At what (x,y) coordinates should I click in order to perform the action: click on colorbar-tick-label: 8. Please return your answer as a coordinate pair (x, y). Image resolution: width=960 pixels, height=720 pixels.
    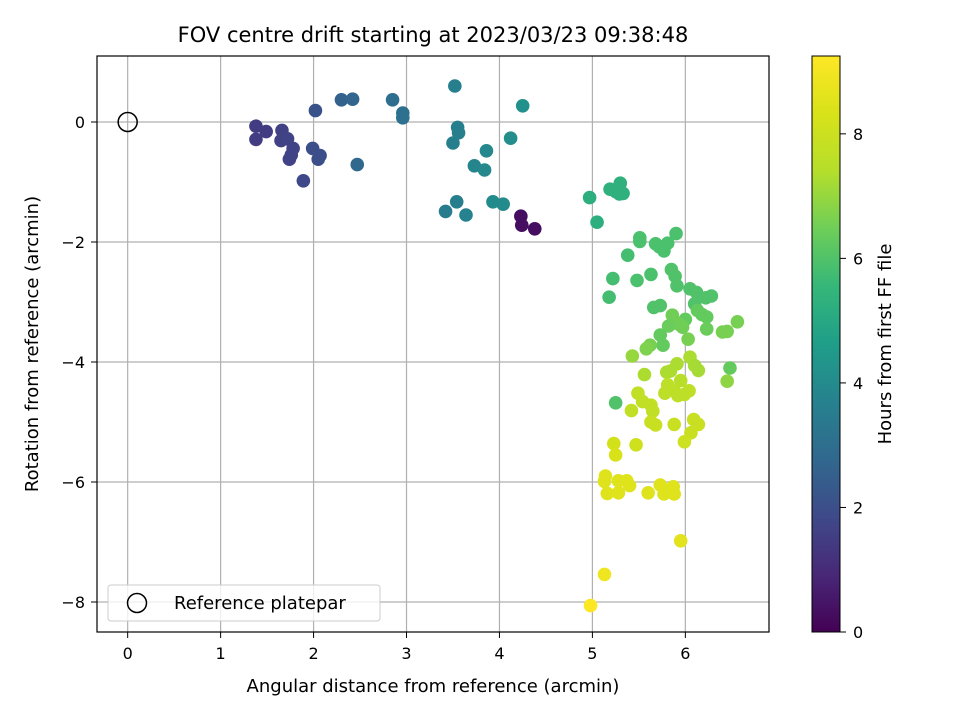
    Looking at the image, I should click on (858, 134).